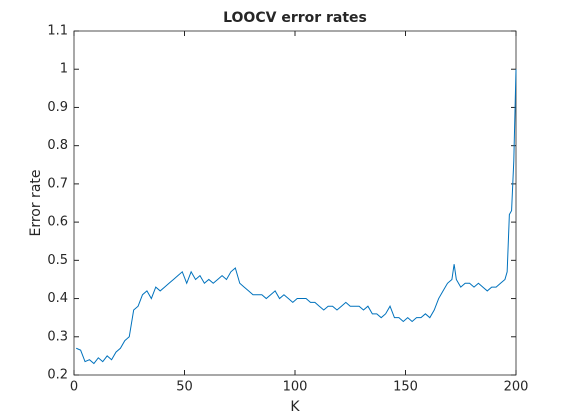  What do you see at coordinates (57, 31) in the screenshot?
I see `y-tick-label: 1.1` at bounding box center [57, 31].